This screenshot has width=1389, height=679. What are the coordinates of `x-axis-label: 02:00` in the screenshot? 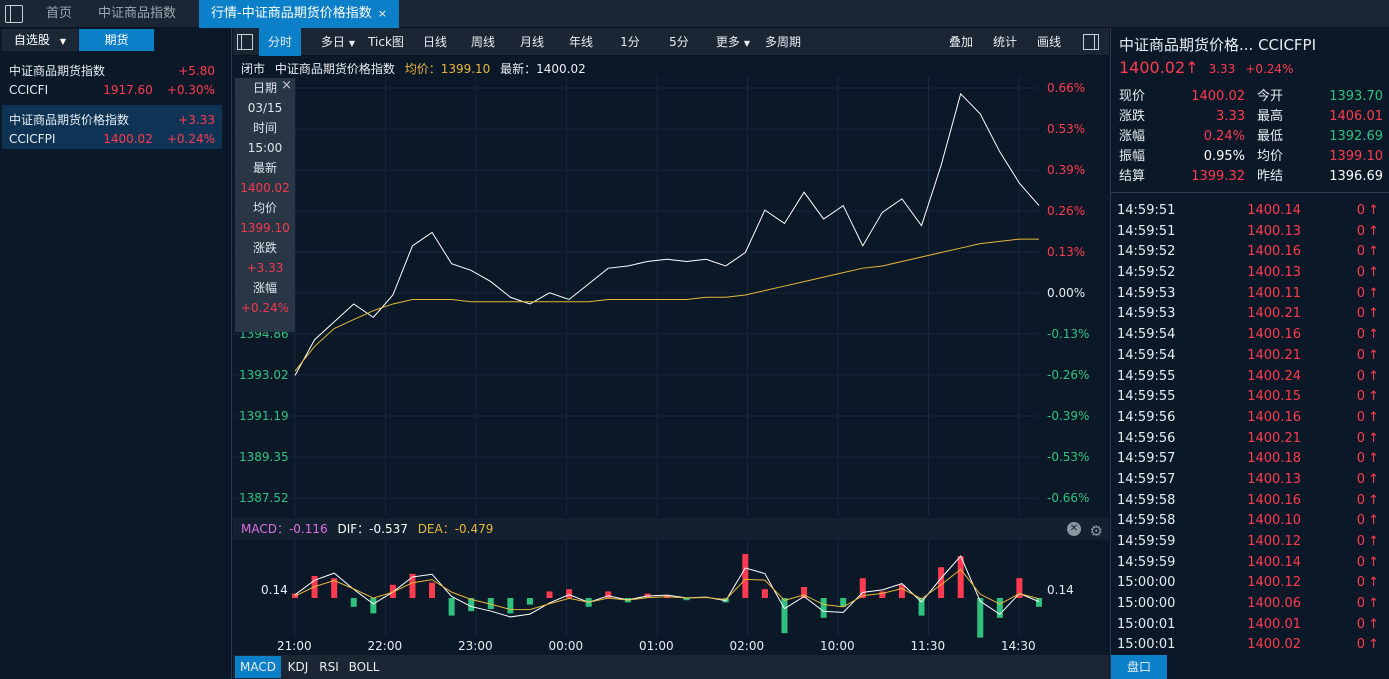 It's located at (747, 646).